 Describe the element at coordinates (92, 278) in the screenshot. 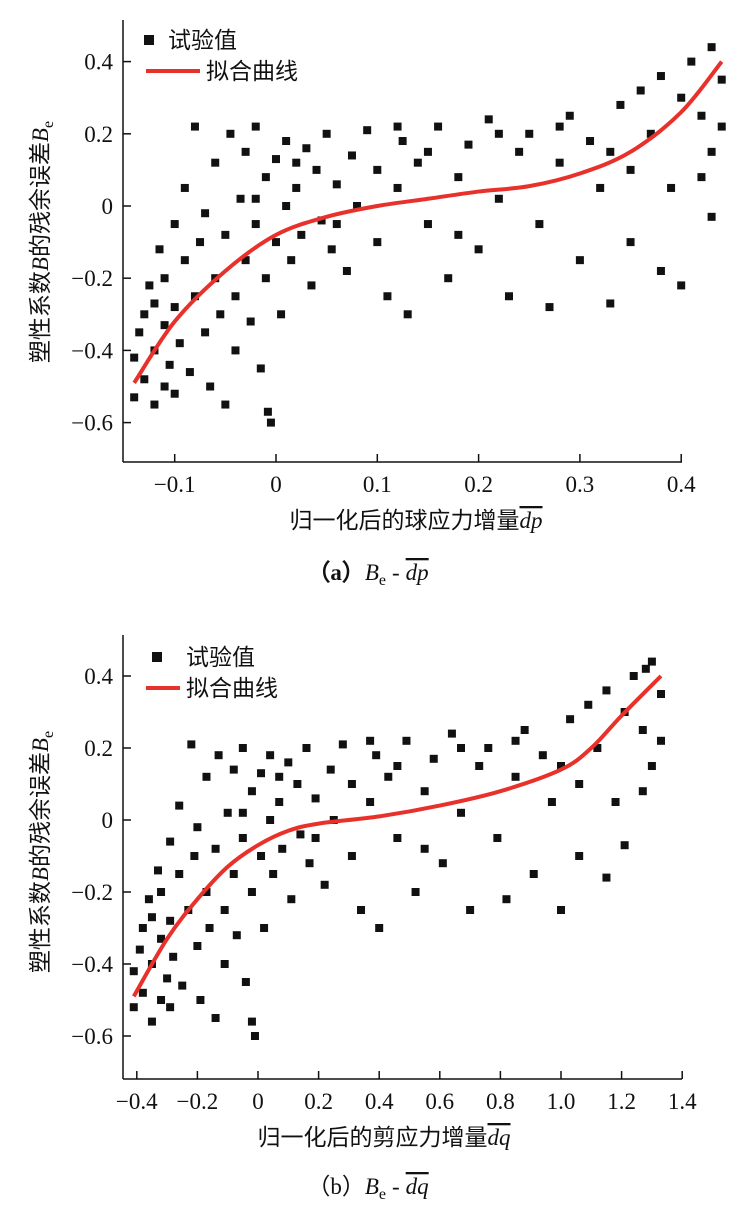

I see `y-tick-label: −0.2` at that location.